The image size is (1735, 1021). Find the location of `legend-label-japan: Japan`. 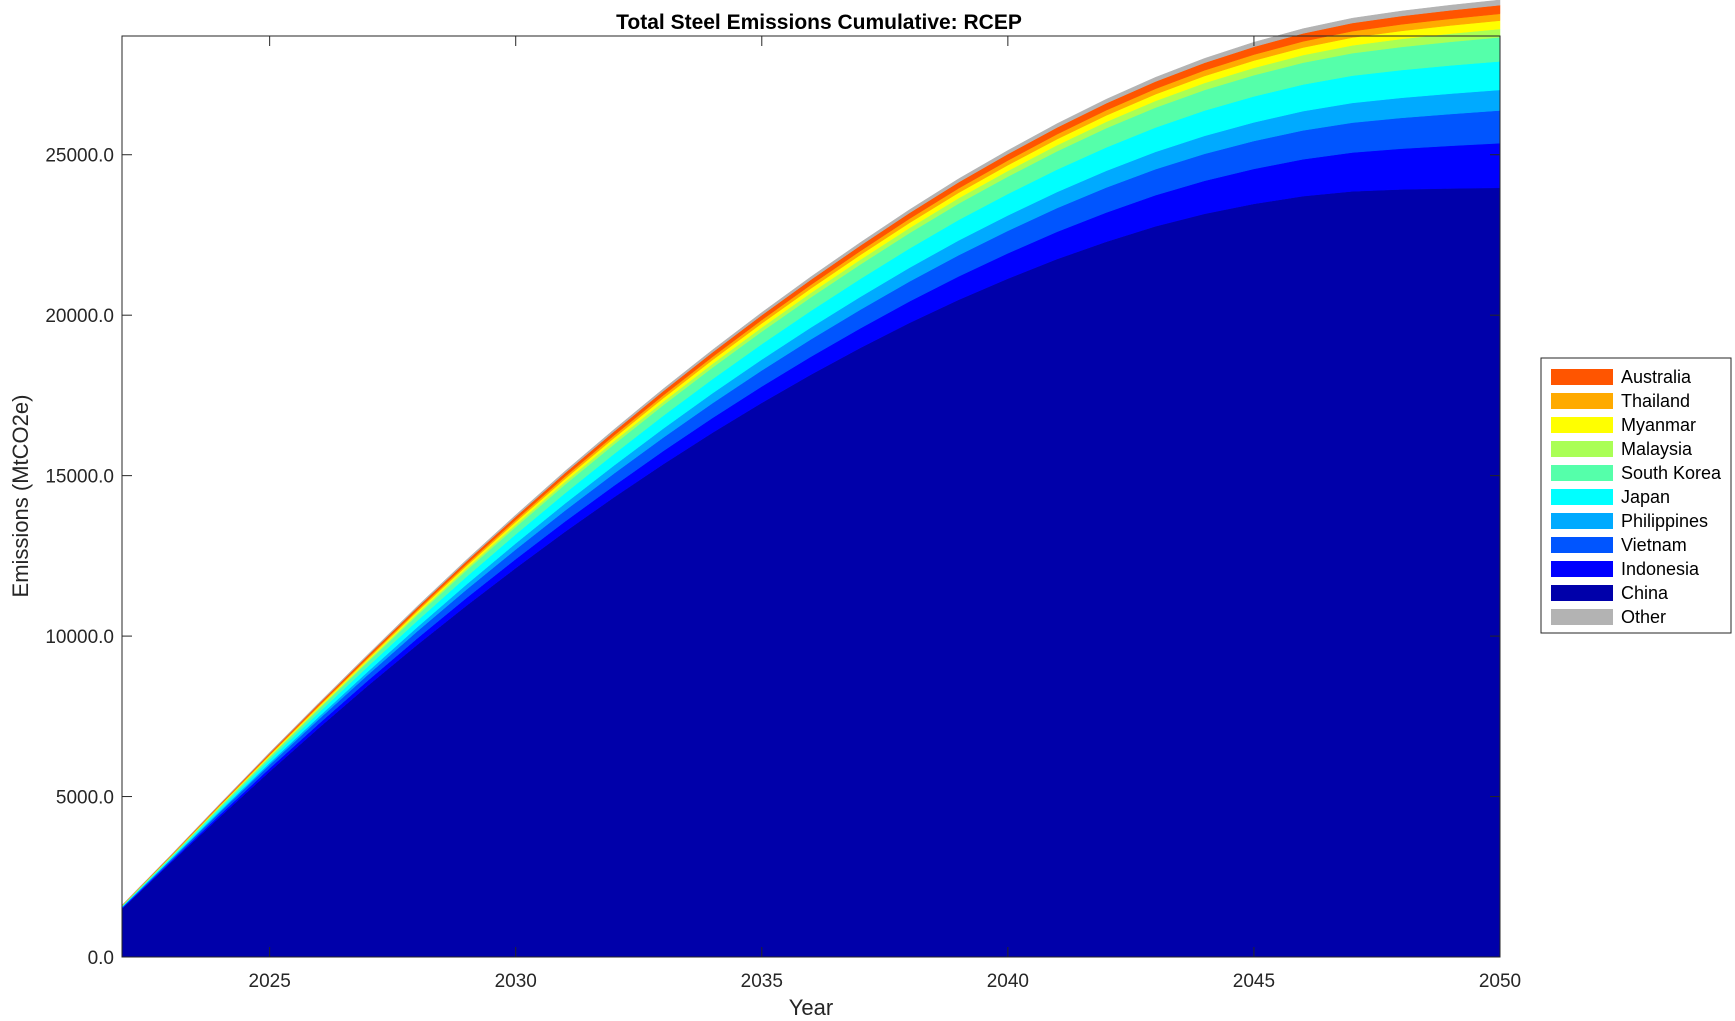

legend-label-japan: Japan is located at coordinates (1645, 497).